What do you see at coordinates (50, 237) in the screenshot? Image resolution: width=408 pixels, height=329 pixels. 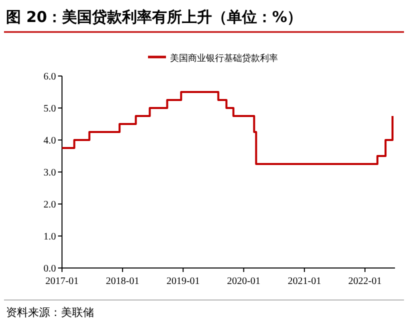 I see `y-tick-label: 1.0` at bounding box center [50, 237].